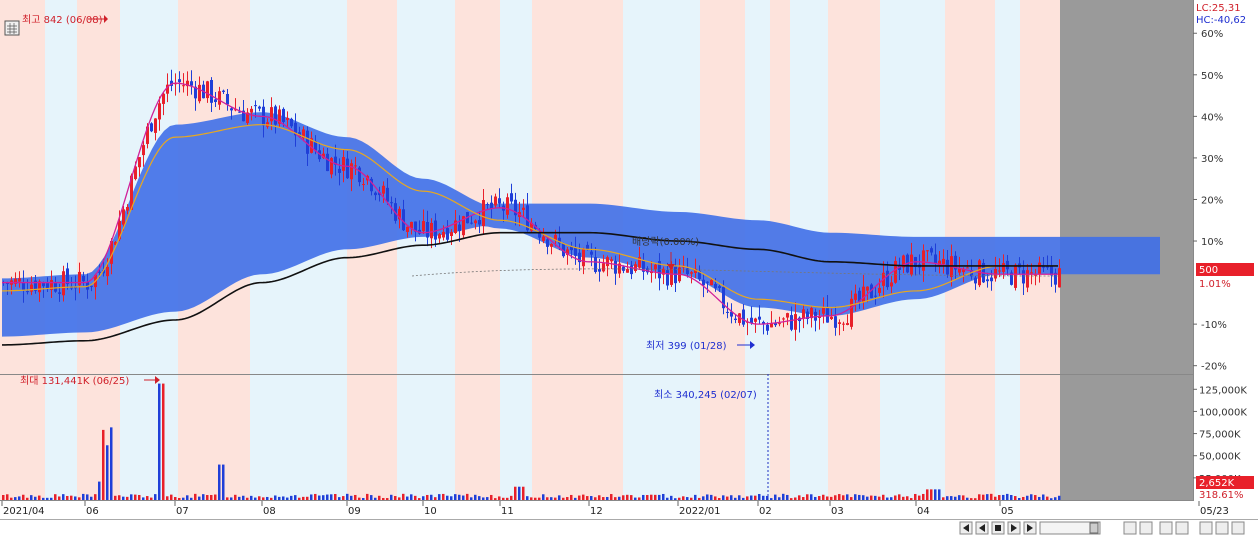 The height and width of the screenshot is (536, 1258). I want to click on zoom-slider, so click(1070, 528).